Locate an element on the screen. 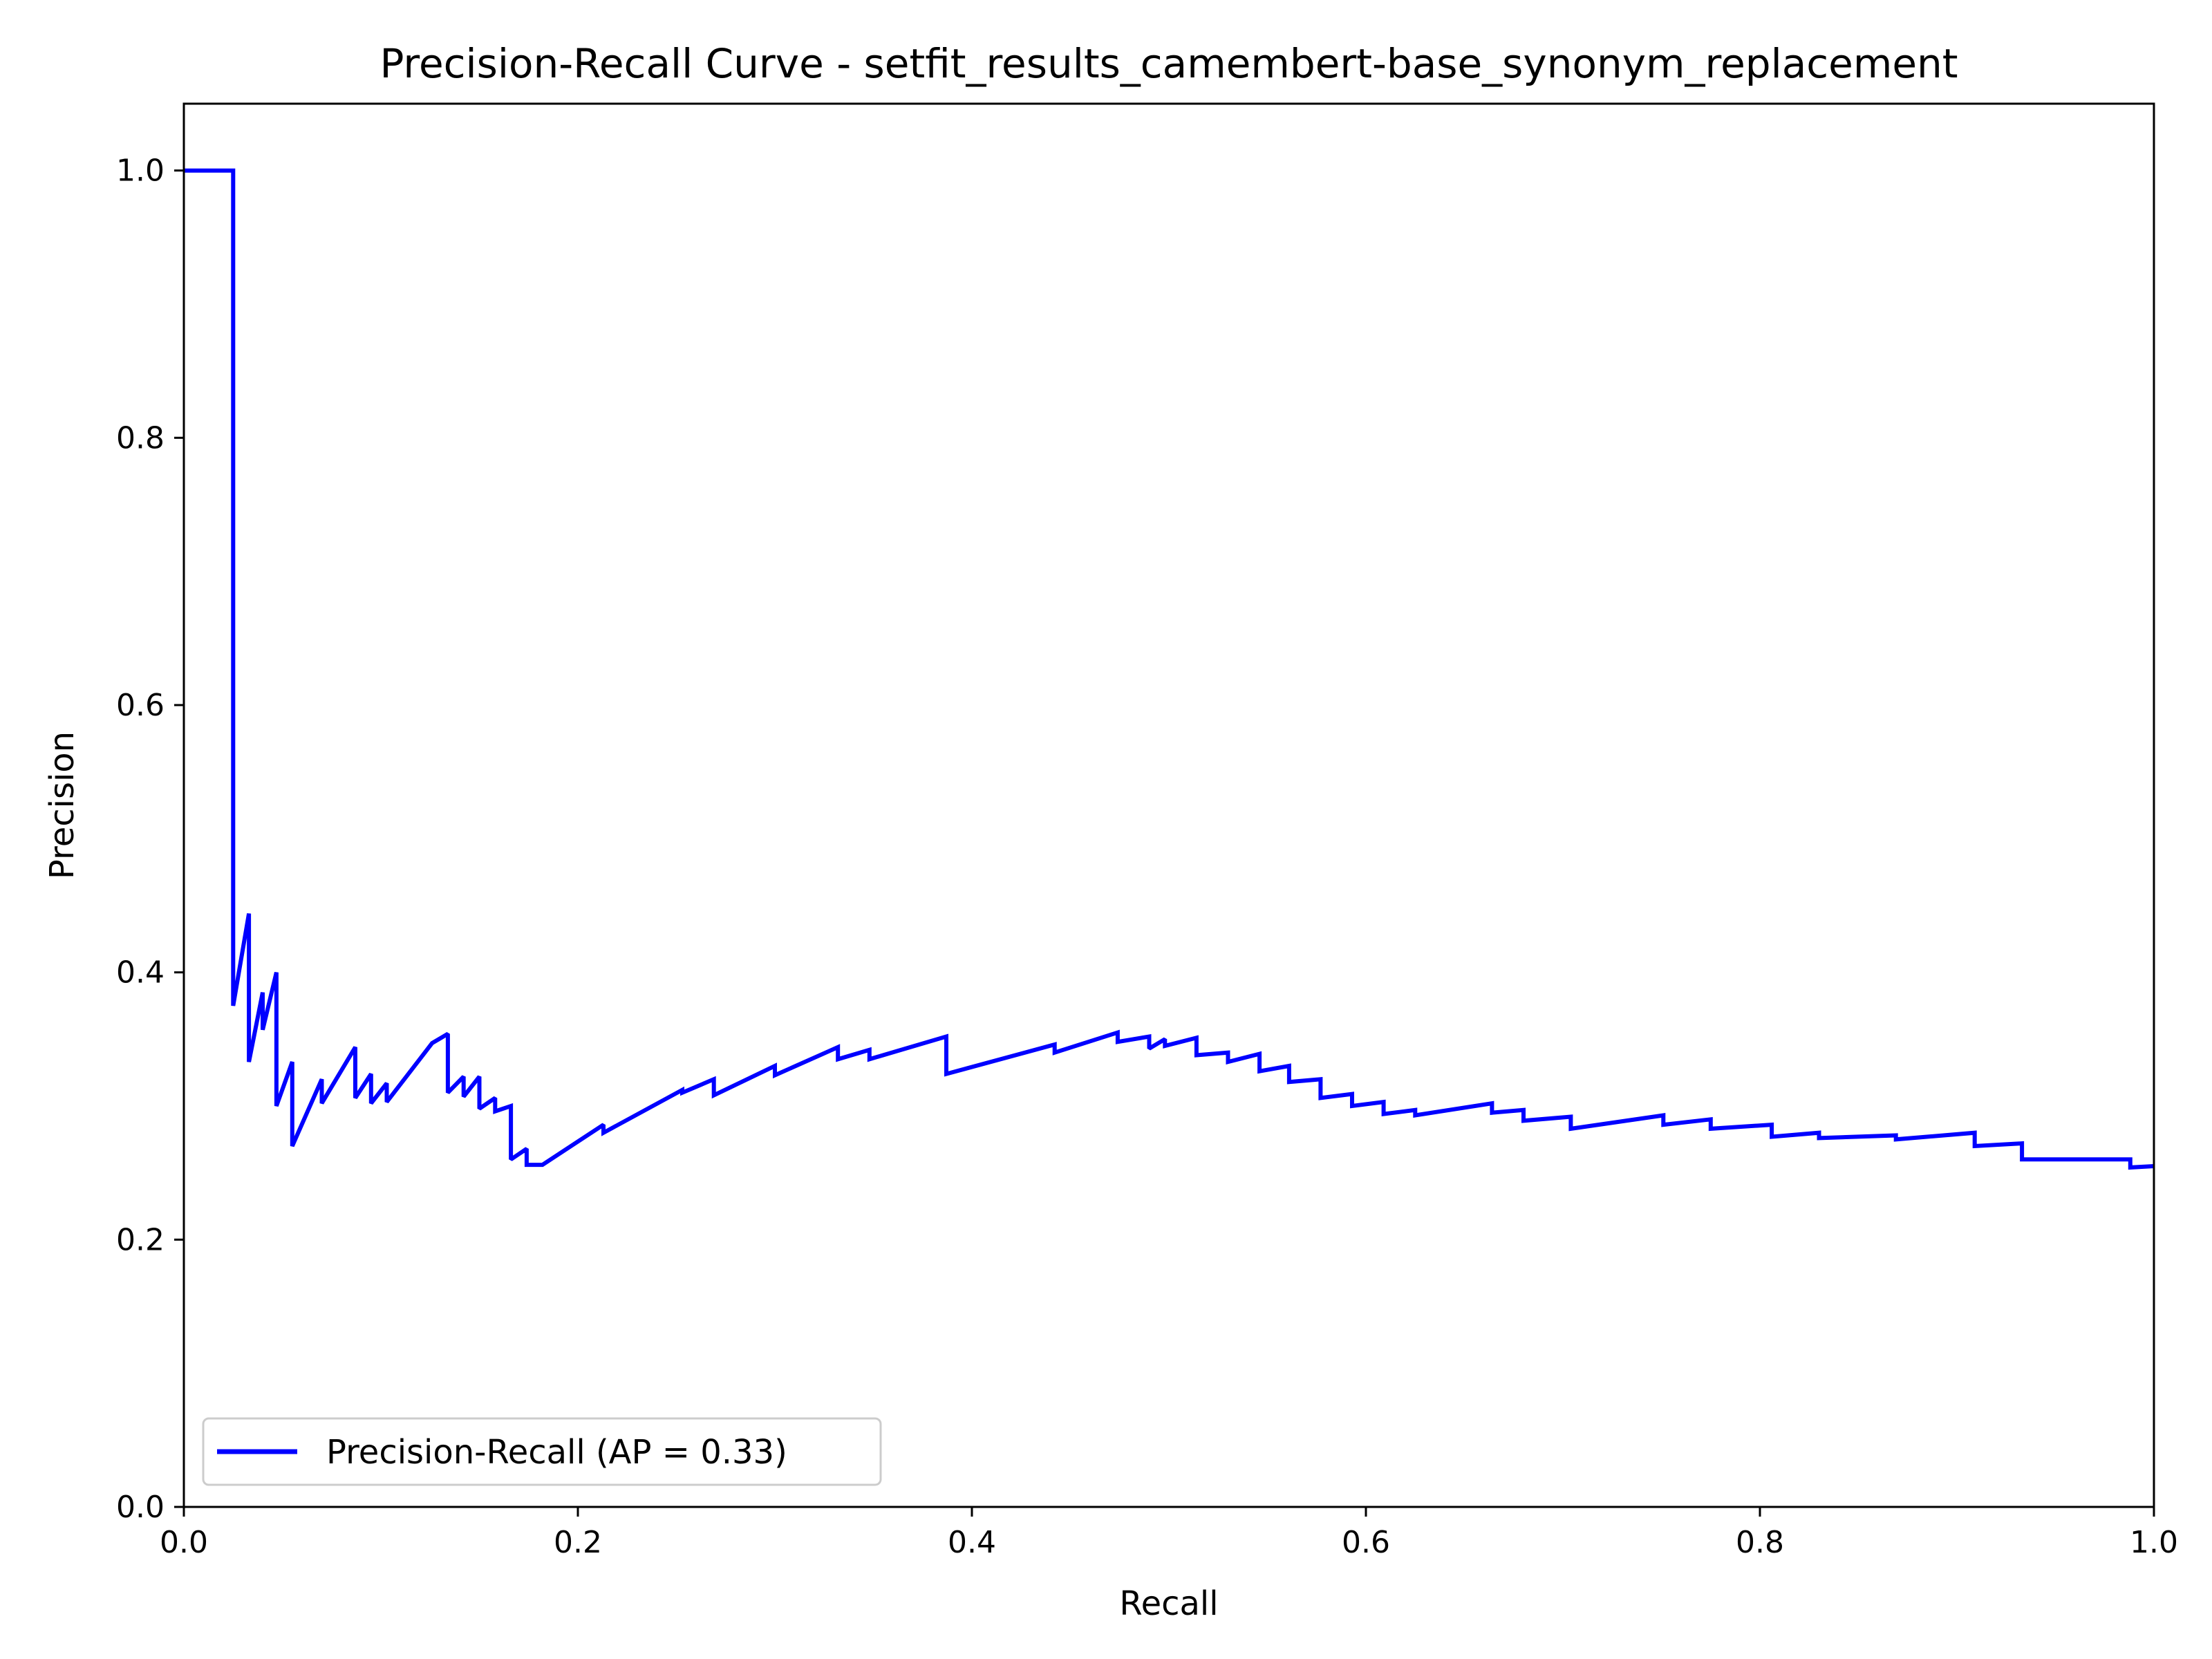  y-axis-label: Precision is located at coordinates (62, 805).